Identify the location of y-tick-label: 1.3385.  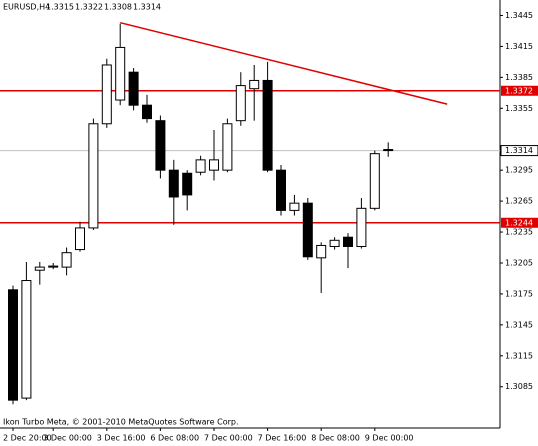
(519, 77).